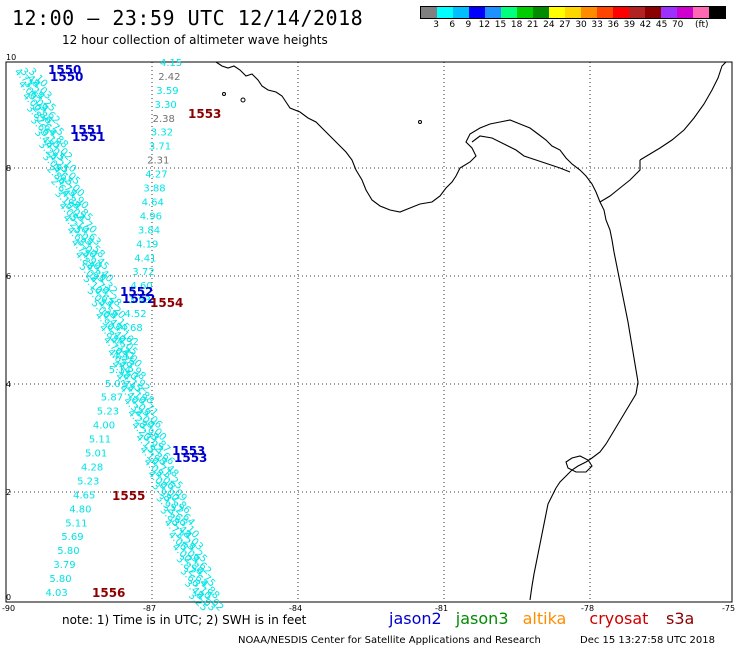  Describe the element at coordinates (484, 25) in the screenshot. I see `colorbar-label: 12` at that location.